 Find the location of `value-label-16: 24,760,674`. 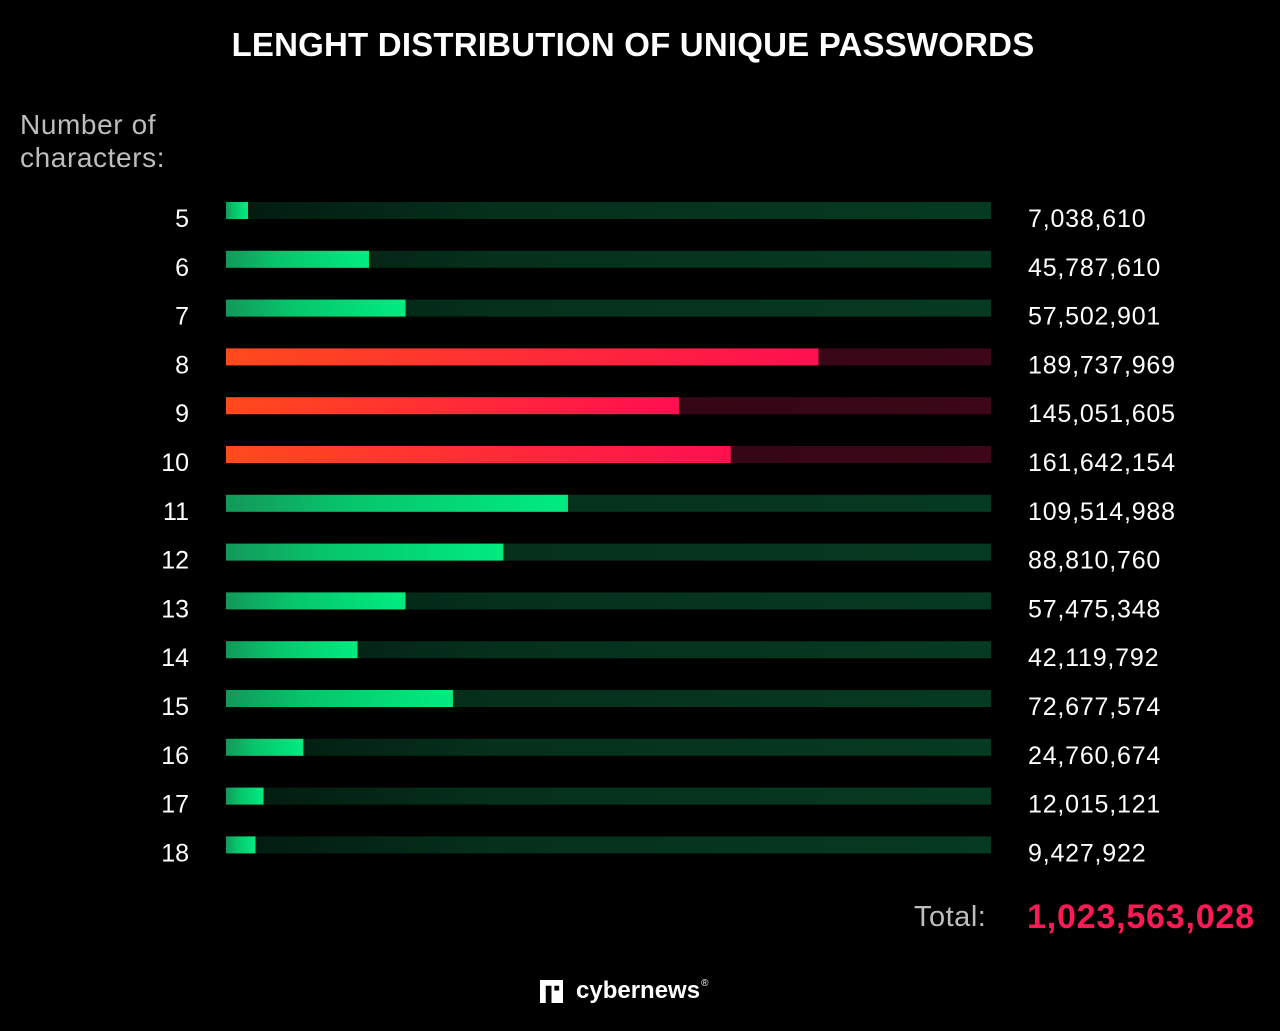

value-label-16: 24,760,674 is located at coordinates (1094, 756).